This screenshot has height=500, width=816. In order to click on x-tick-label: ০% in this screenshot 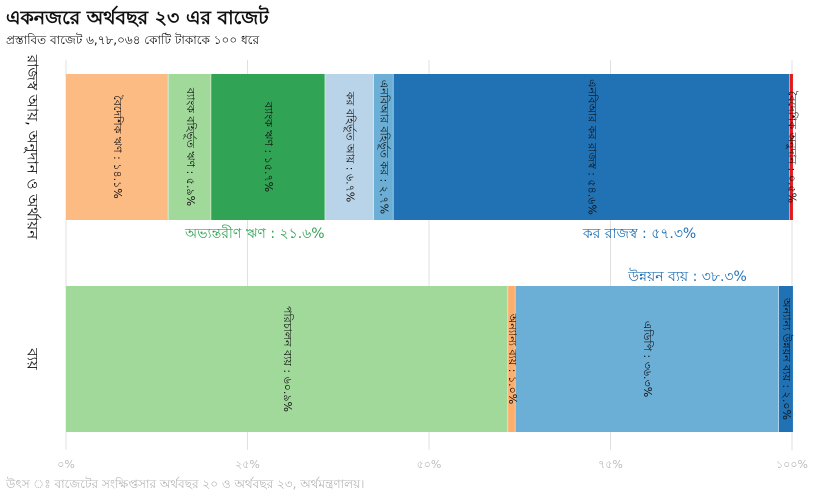, I will do `click(66, 464)`.